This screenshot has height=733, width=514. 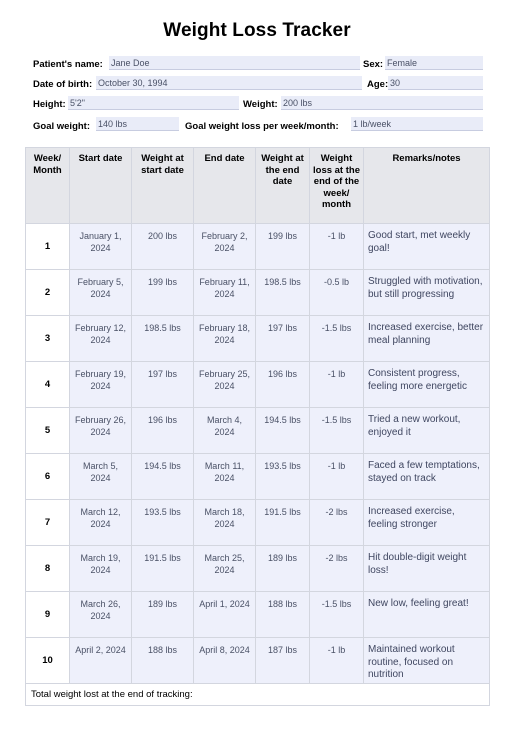 I want to click on dob-field: October 30, 1994, so click(x=229, y=83).